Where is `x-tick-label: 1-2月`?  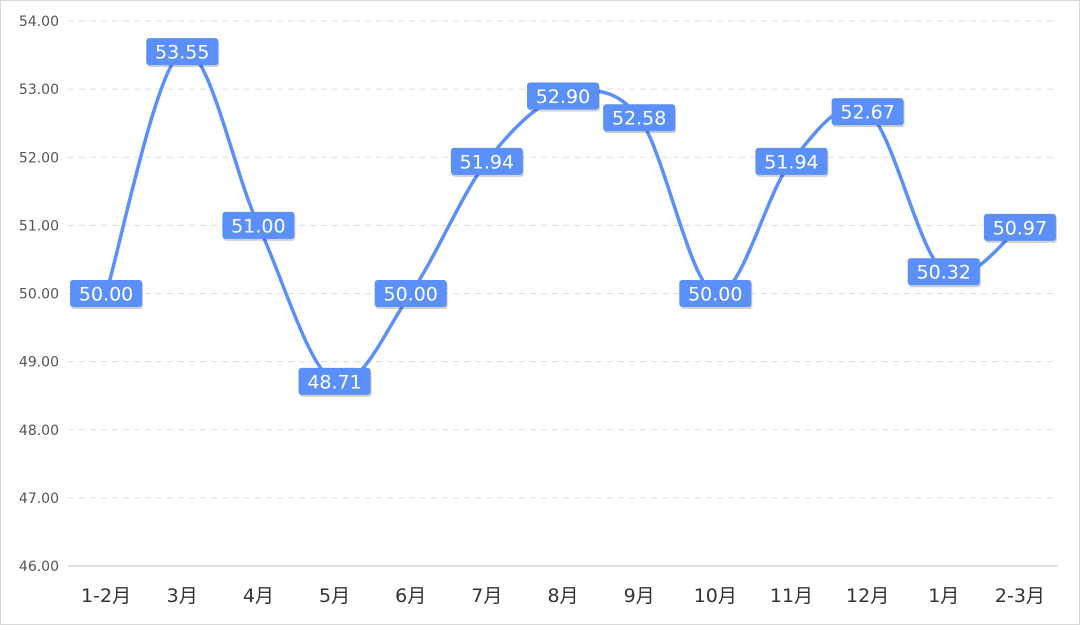 x-tick-label: 1-2月 is located at coordinates (106, 596).